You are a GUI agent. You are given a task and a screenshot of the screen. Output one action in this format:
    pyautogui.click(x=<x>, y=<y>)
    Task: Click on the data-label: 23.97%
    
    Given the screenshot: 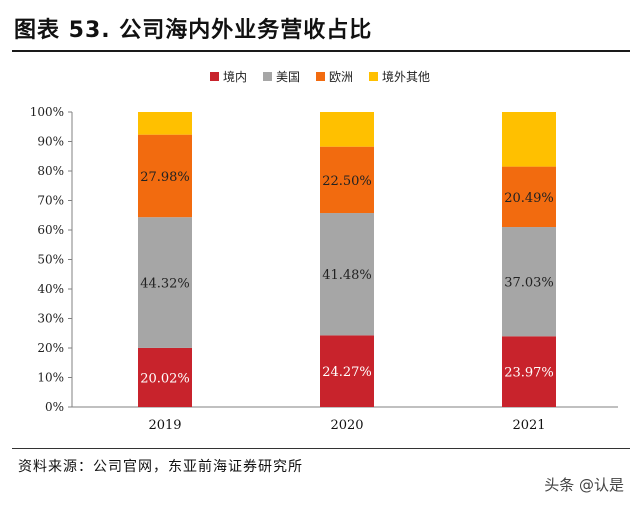 What is the action you would take?
    pyautogui.click(x=529, y=373)
    